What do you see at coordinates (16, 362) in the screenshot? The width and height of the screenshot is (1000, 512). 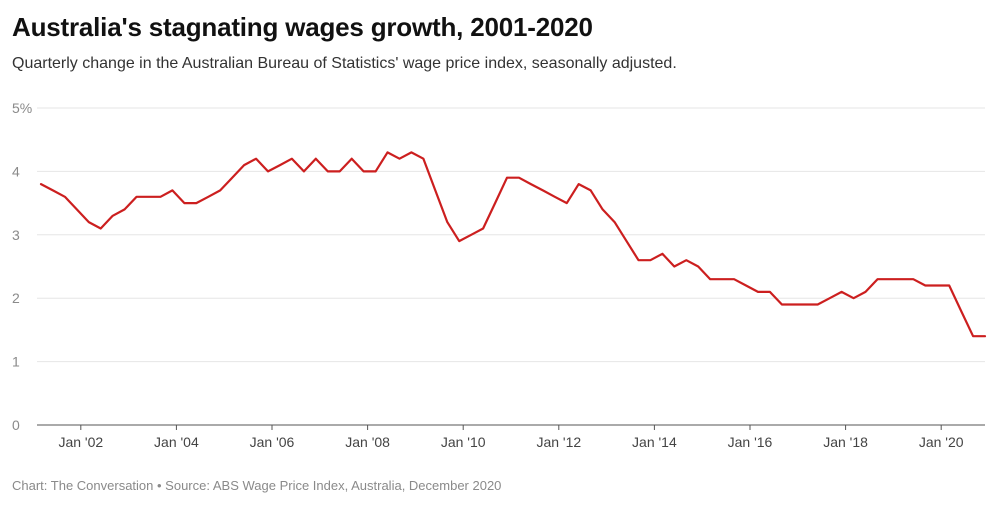 I see `y-tick-label: 1` at bounding box center [16, 362].